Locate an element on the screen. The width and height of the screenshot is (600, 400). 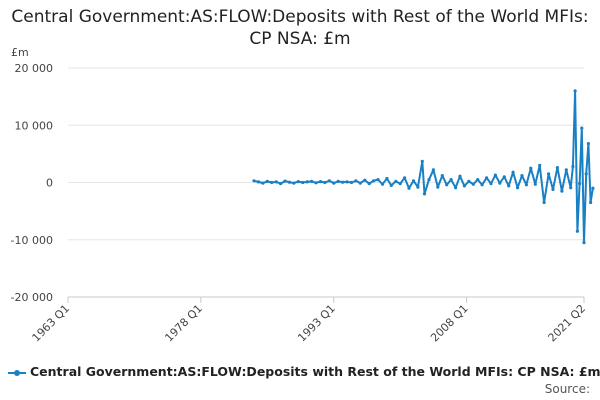
x-tick-label: 1993 Q1 is located at coordinates (316, 323).